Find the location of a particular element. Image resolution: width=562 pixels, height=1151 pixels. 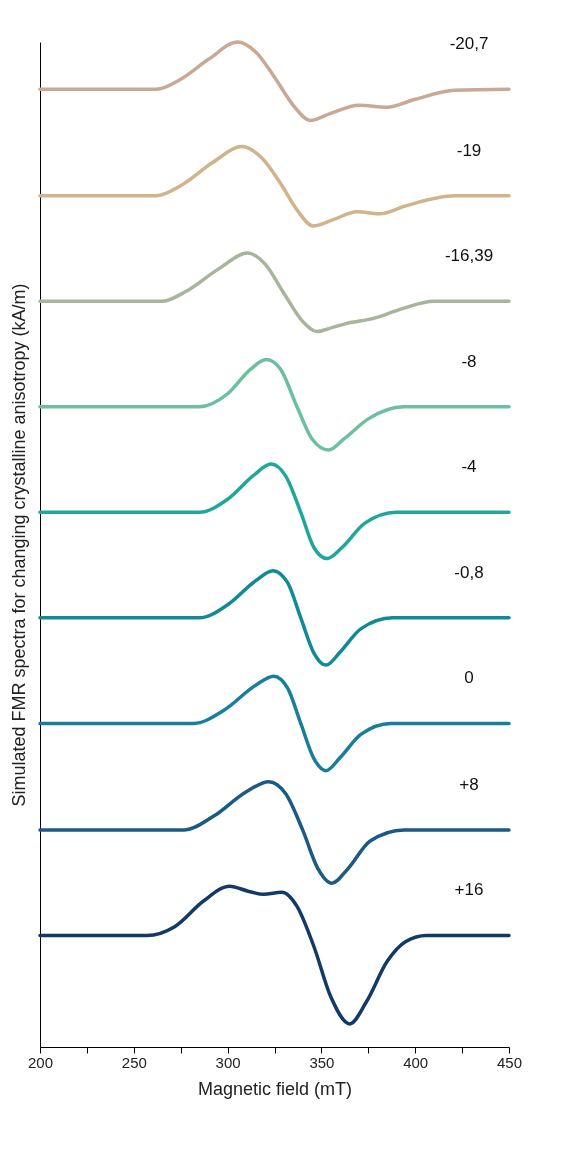

y-axis-title: Simulated FMR spectra for changing crystalline anisotropy (kA/m) is located at coordinates (18, 545).